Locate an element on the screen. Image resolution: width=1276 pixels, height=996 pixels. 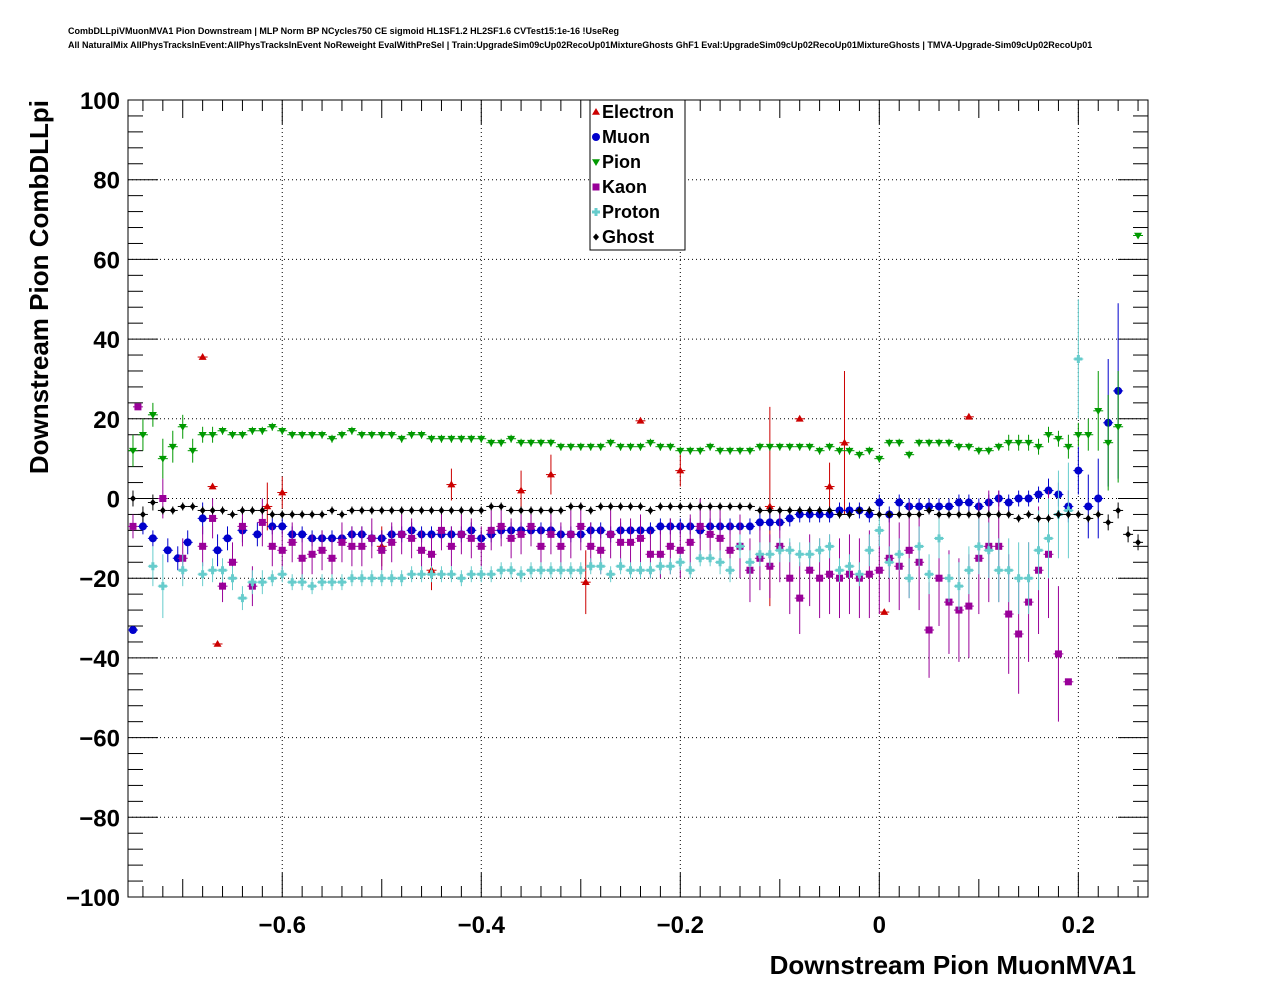
legend-entry-pion: Pion is located at coordinates (616, 162).